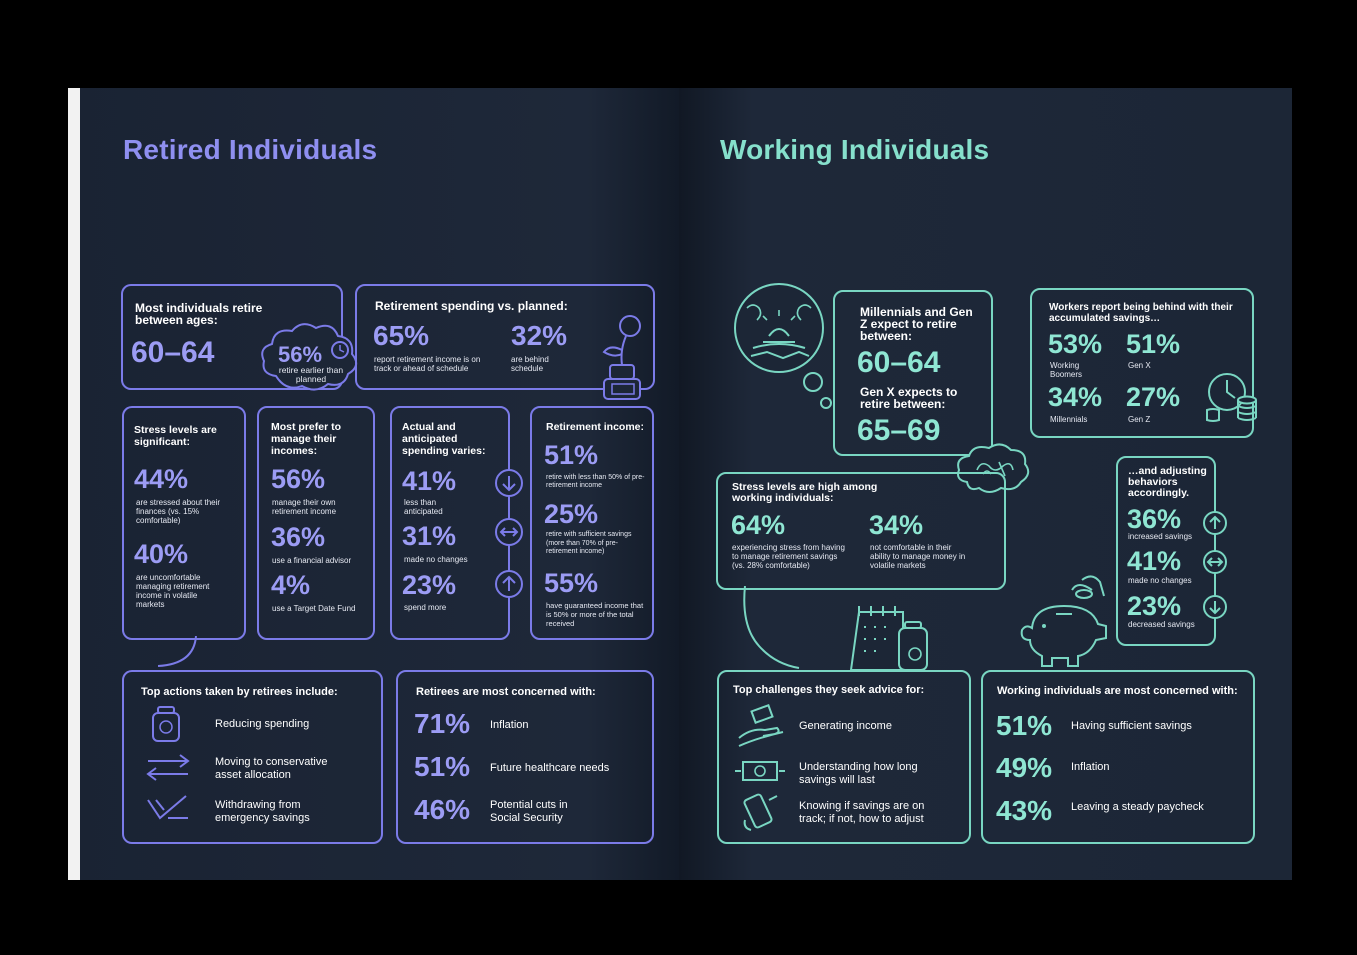 The height and width of the screenshot is (955, 1357). I want to click on challenges-box, so click(844, 757).